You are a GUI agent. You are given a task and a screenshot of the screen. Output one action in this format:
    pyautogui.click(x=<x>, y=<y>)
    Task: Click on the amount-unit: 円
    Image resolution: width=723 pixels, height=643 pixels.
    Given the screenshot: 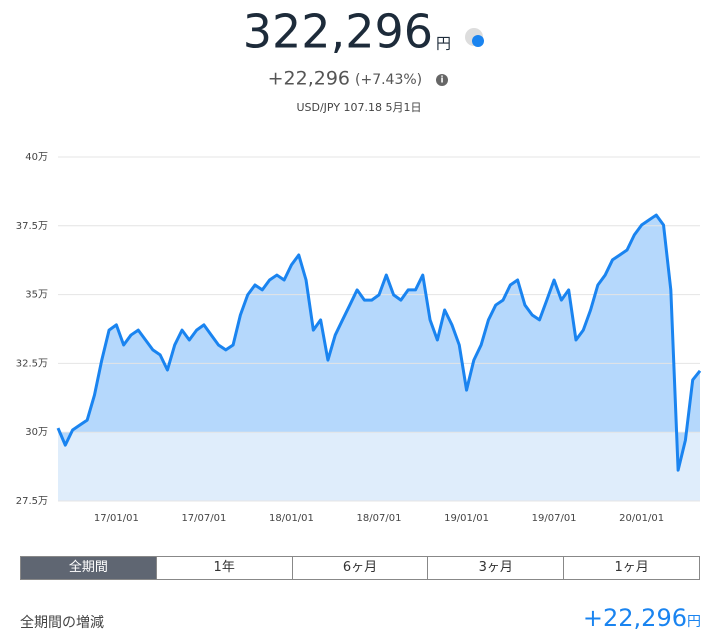 What is the action you would take?
    pyautogui.click(x=443, y=44)
    